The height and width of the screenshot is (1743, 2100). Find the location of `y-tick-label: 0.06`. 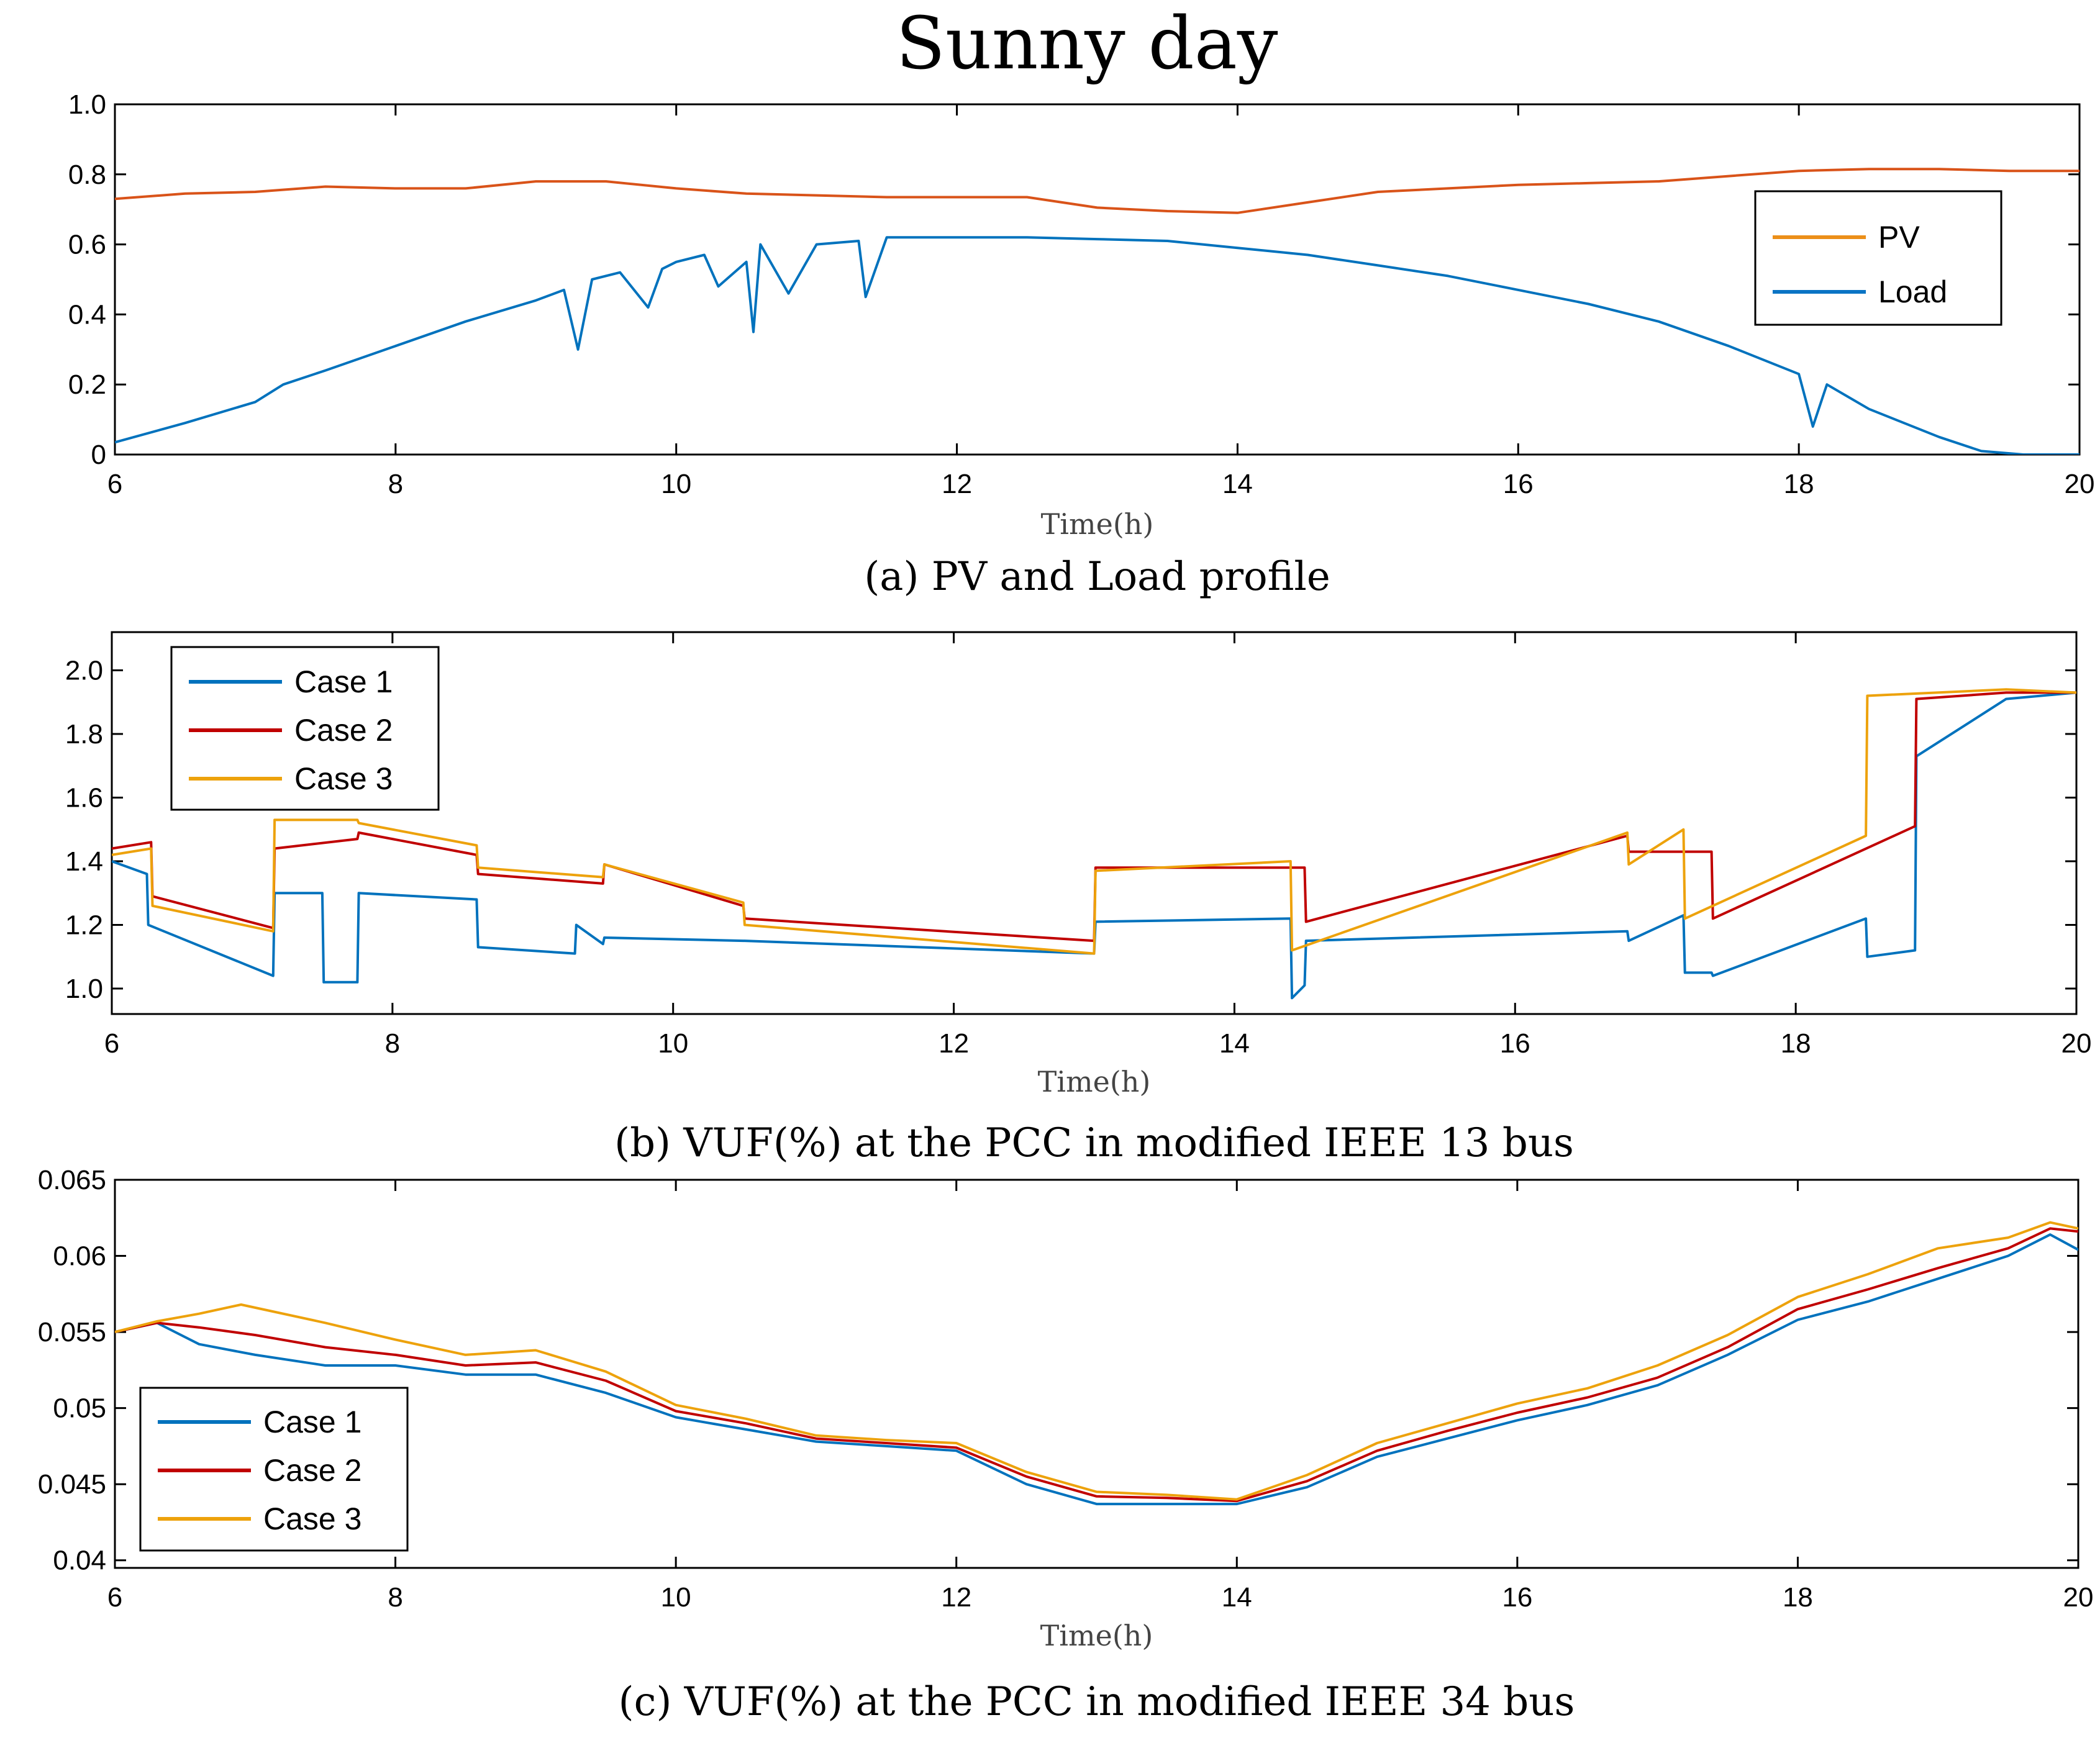

y-tick-label: 0.06 is located at coordinates (79, 1256).